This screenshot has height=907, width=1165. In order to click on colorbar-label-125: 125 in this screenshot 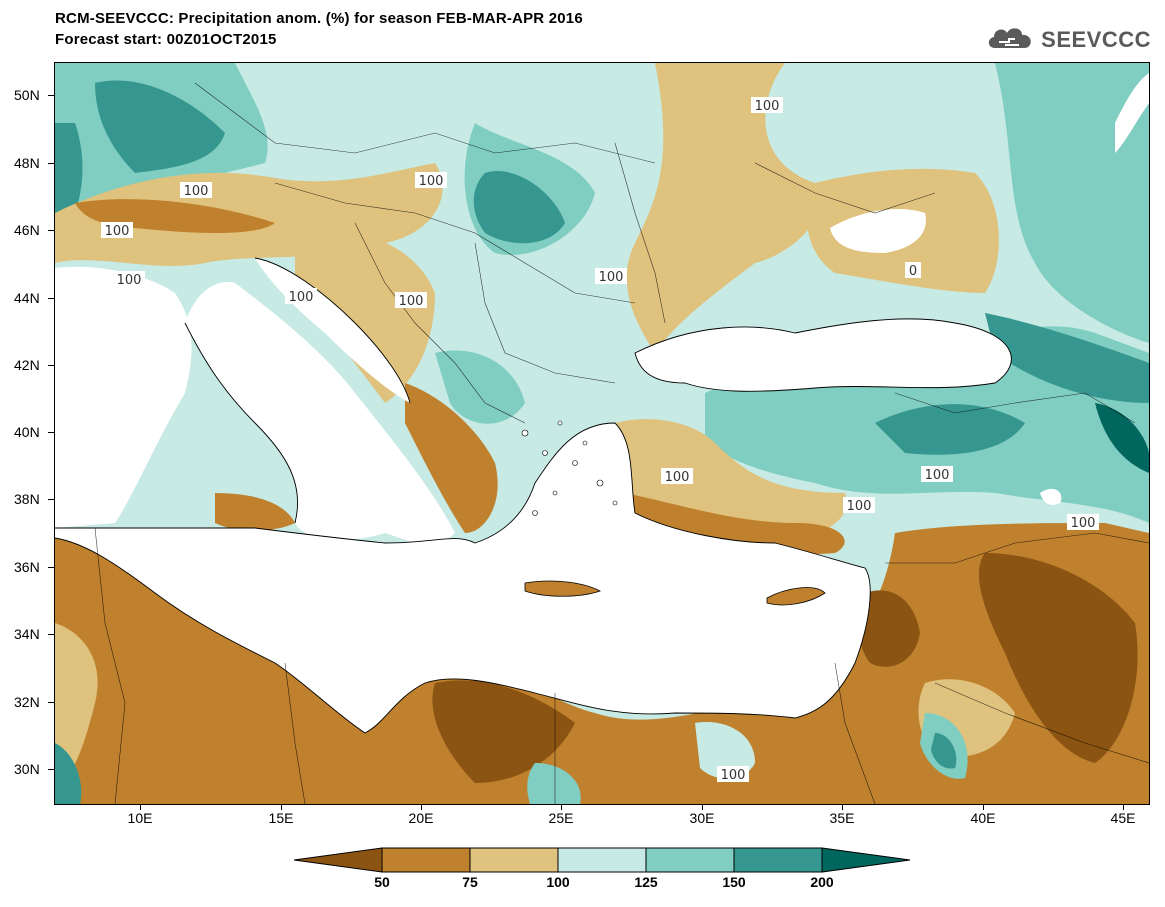, I will do `click(646, 882)`.